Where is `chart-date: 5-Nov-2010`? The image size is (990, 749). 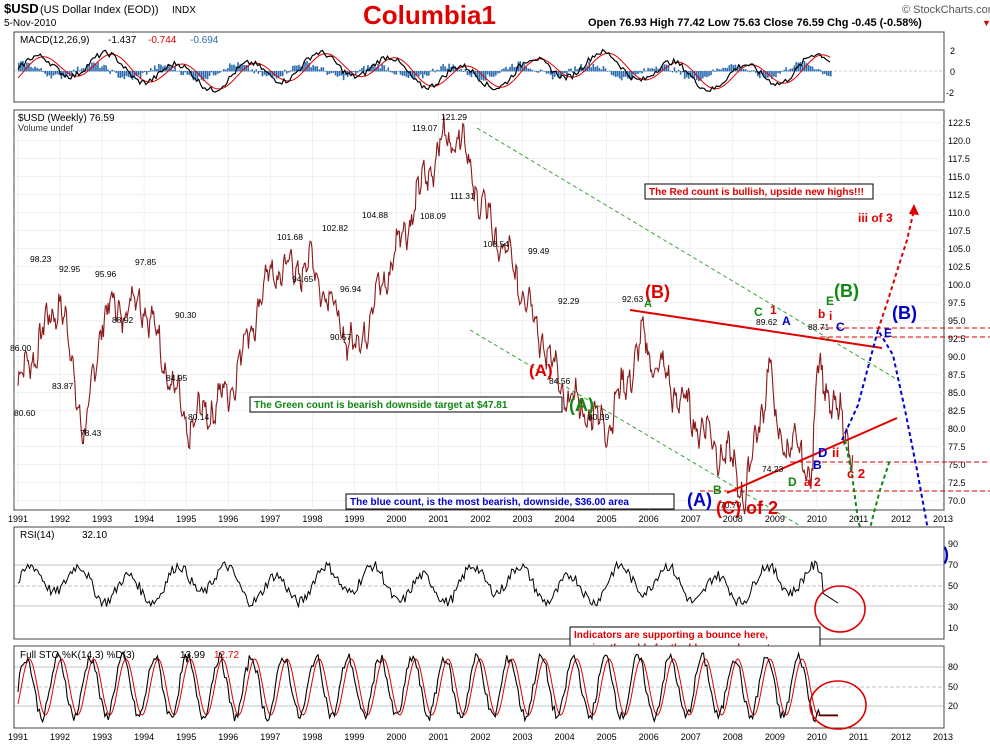 chart-date: 5-Nov-2010 is located at coordinates (30, 23).